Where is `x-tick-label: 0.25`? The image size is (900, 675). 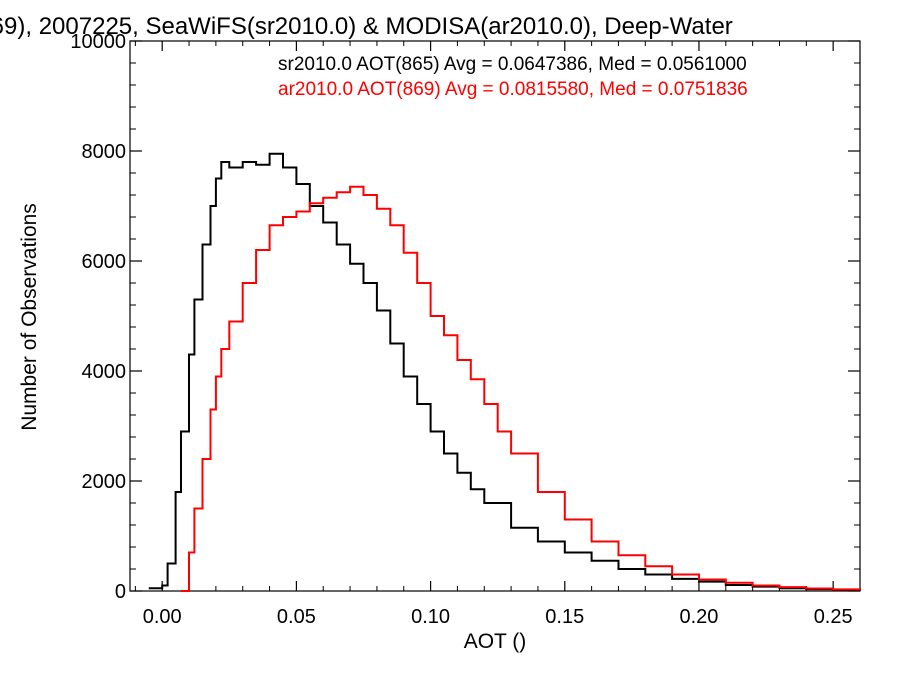
x-tick-label: 0.25 is located at coordinates (833, 617).